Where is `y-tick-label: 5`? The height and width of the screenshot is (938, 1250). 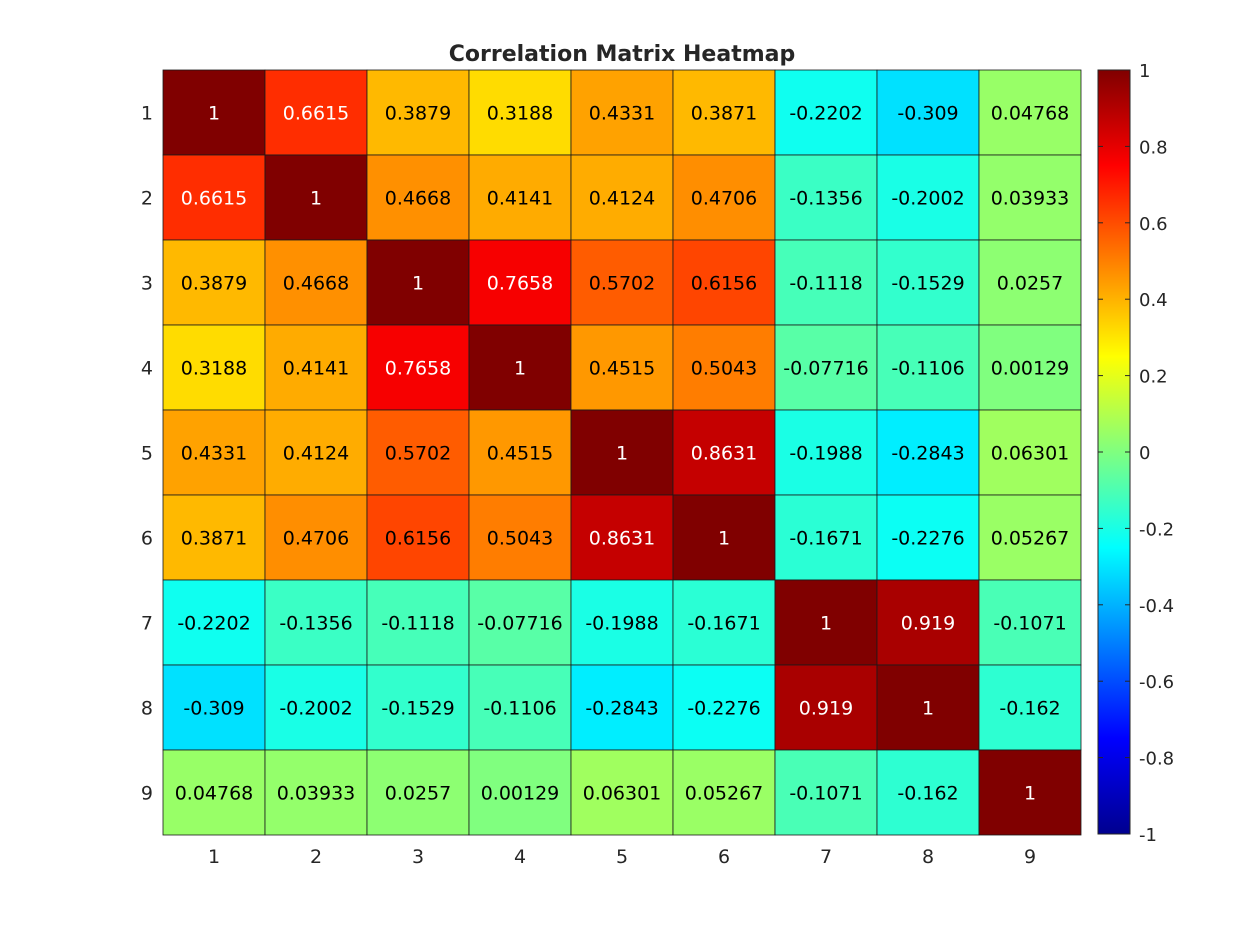
y-tick-label: 5 is located at coordinates (147, 454).